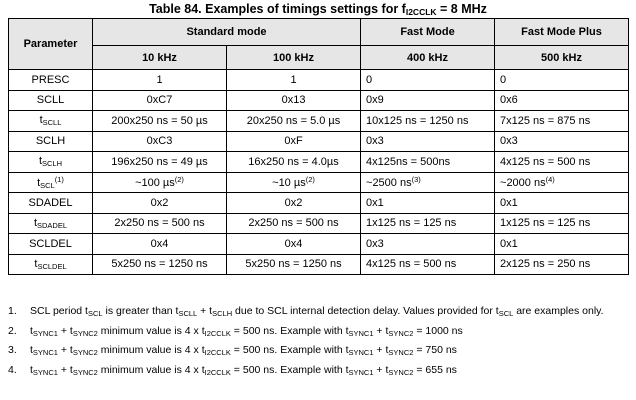 This screenshot has width=636, height=400. I want to click on note-text: = 500 ns. Example with t, so click(289, 350).